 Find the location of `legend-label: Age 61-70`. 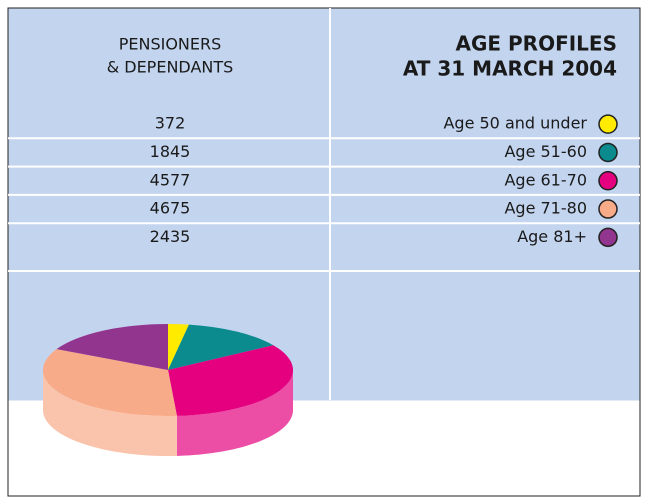

legend-label: Age 61-70 is located at coordinates (545, 179).